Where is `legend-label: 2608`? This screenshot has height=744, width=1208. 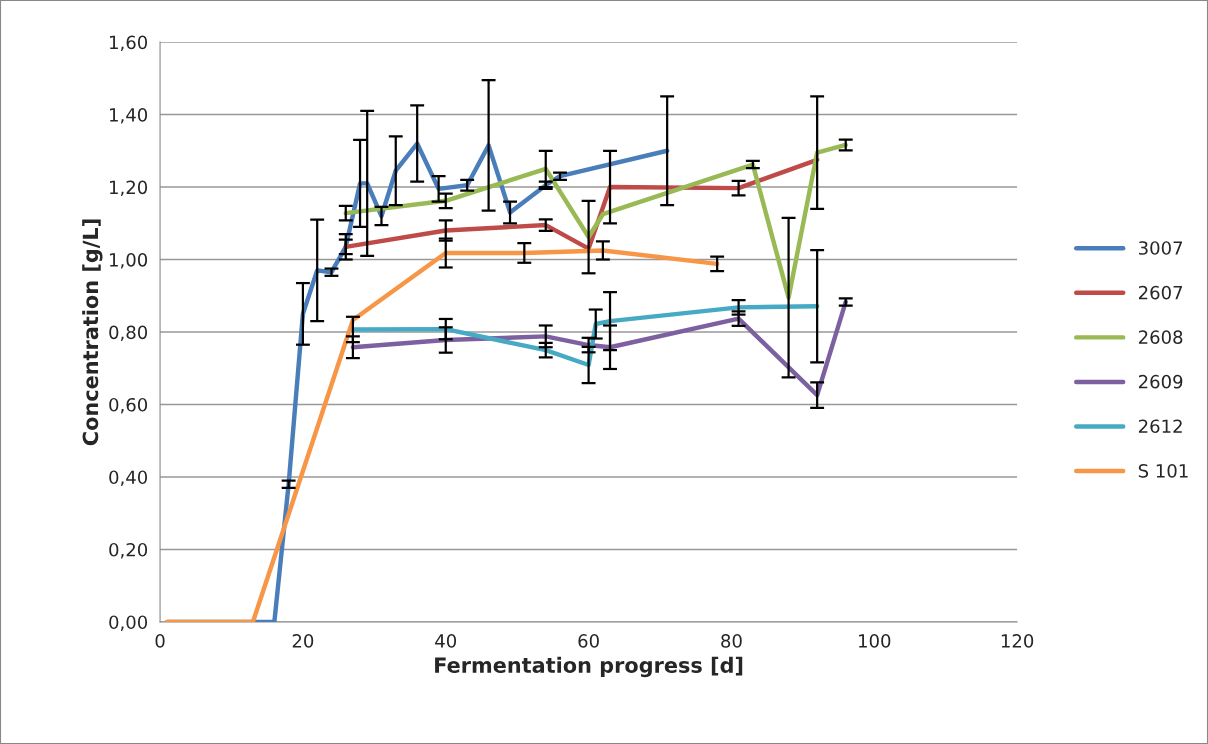 legend-label: 2608 is located at coordinates (1160, 337).